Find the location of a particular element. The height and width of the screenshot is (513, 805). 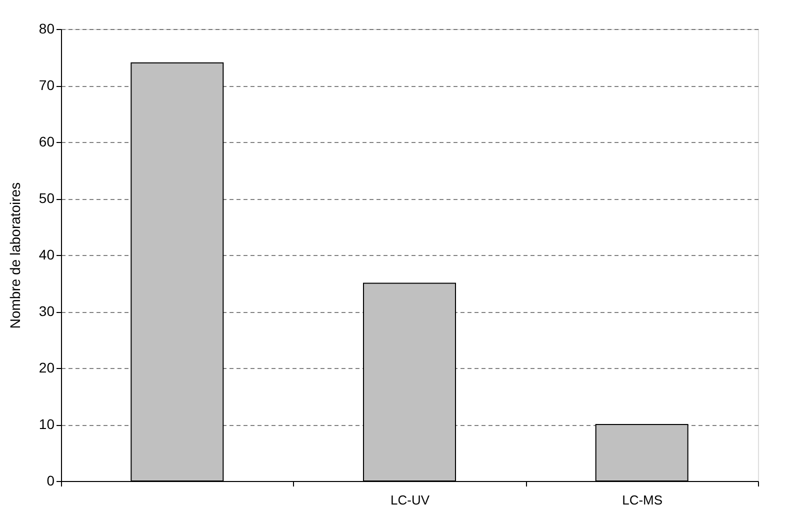

y-tick-label: 10 is located at coordinates (46, 424).